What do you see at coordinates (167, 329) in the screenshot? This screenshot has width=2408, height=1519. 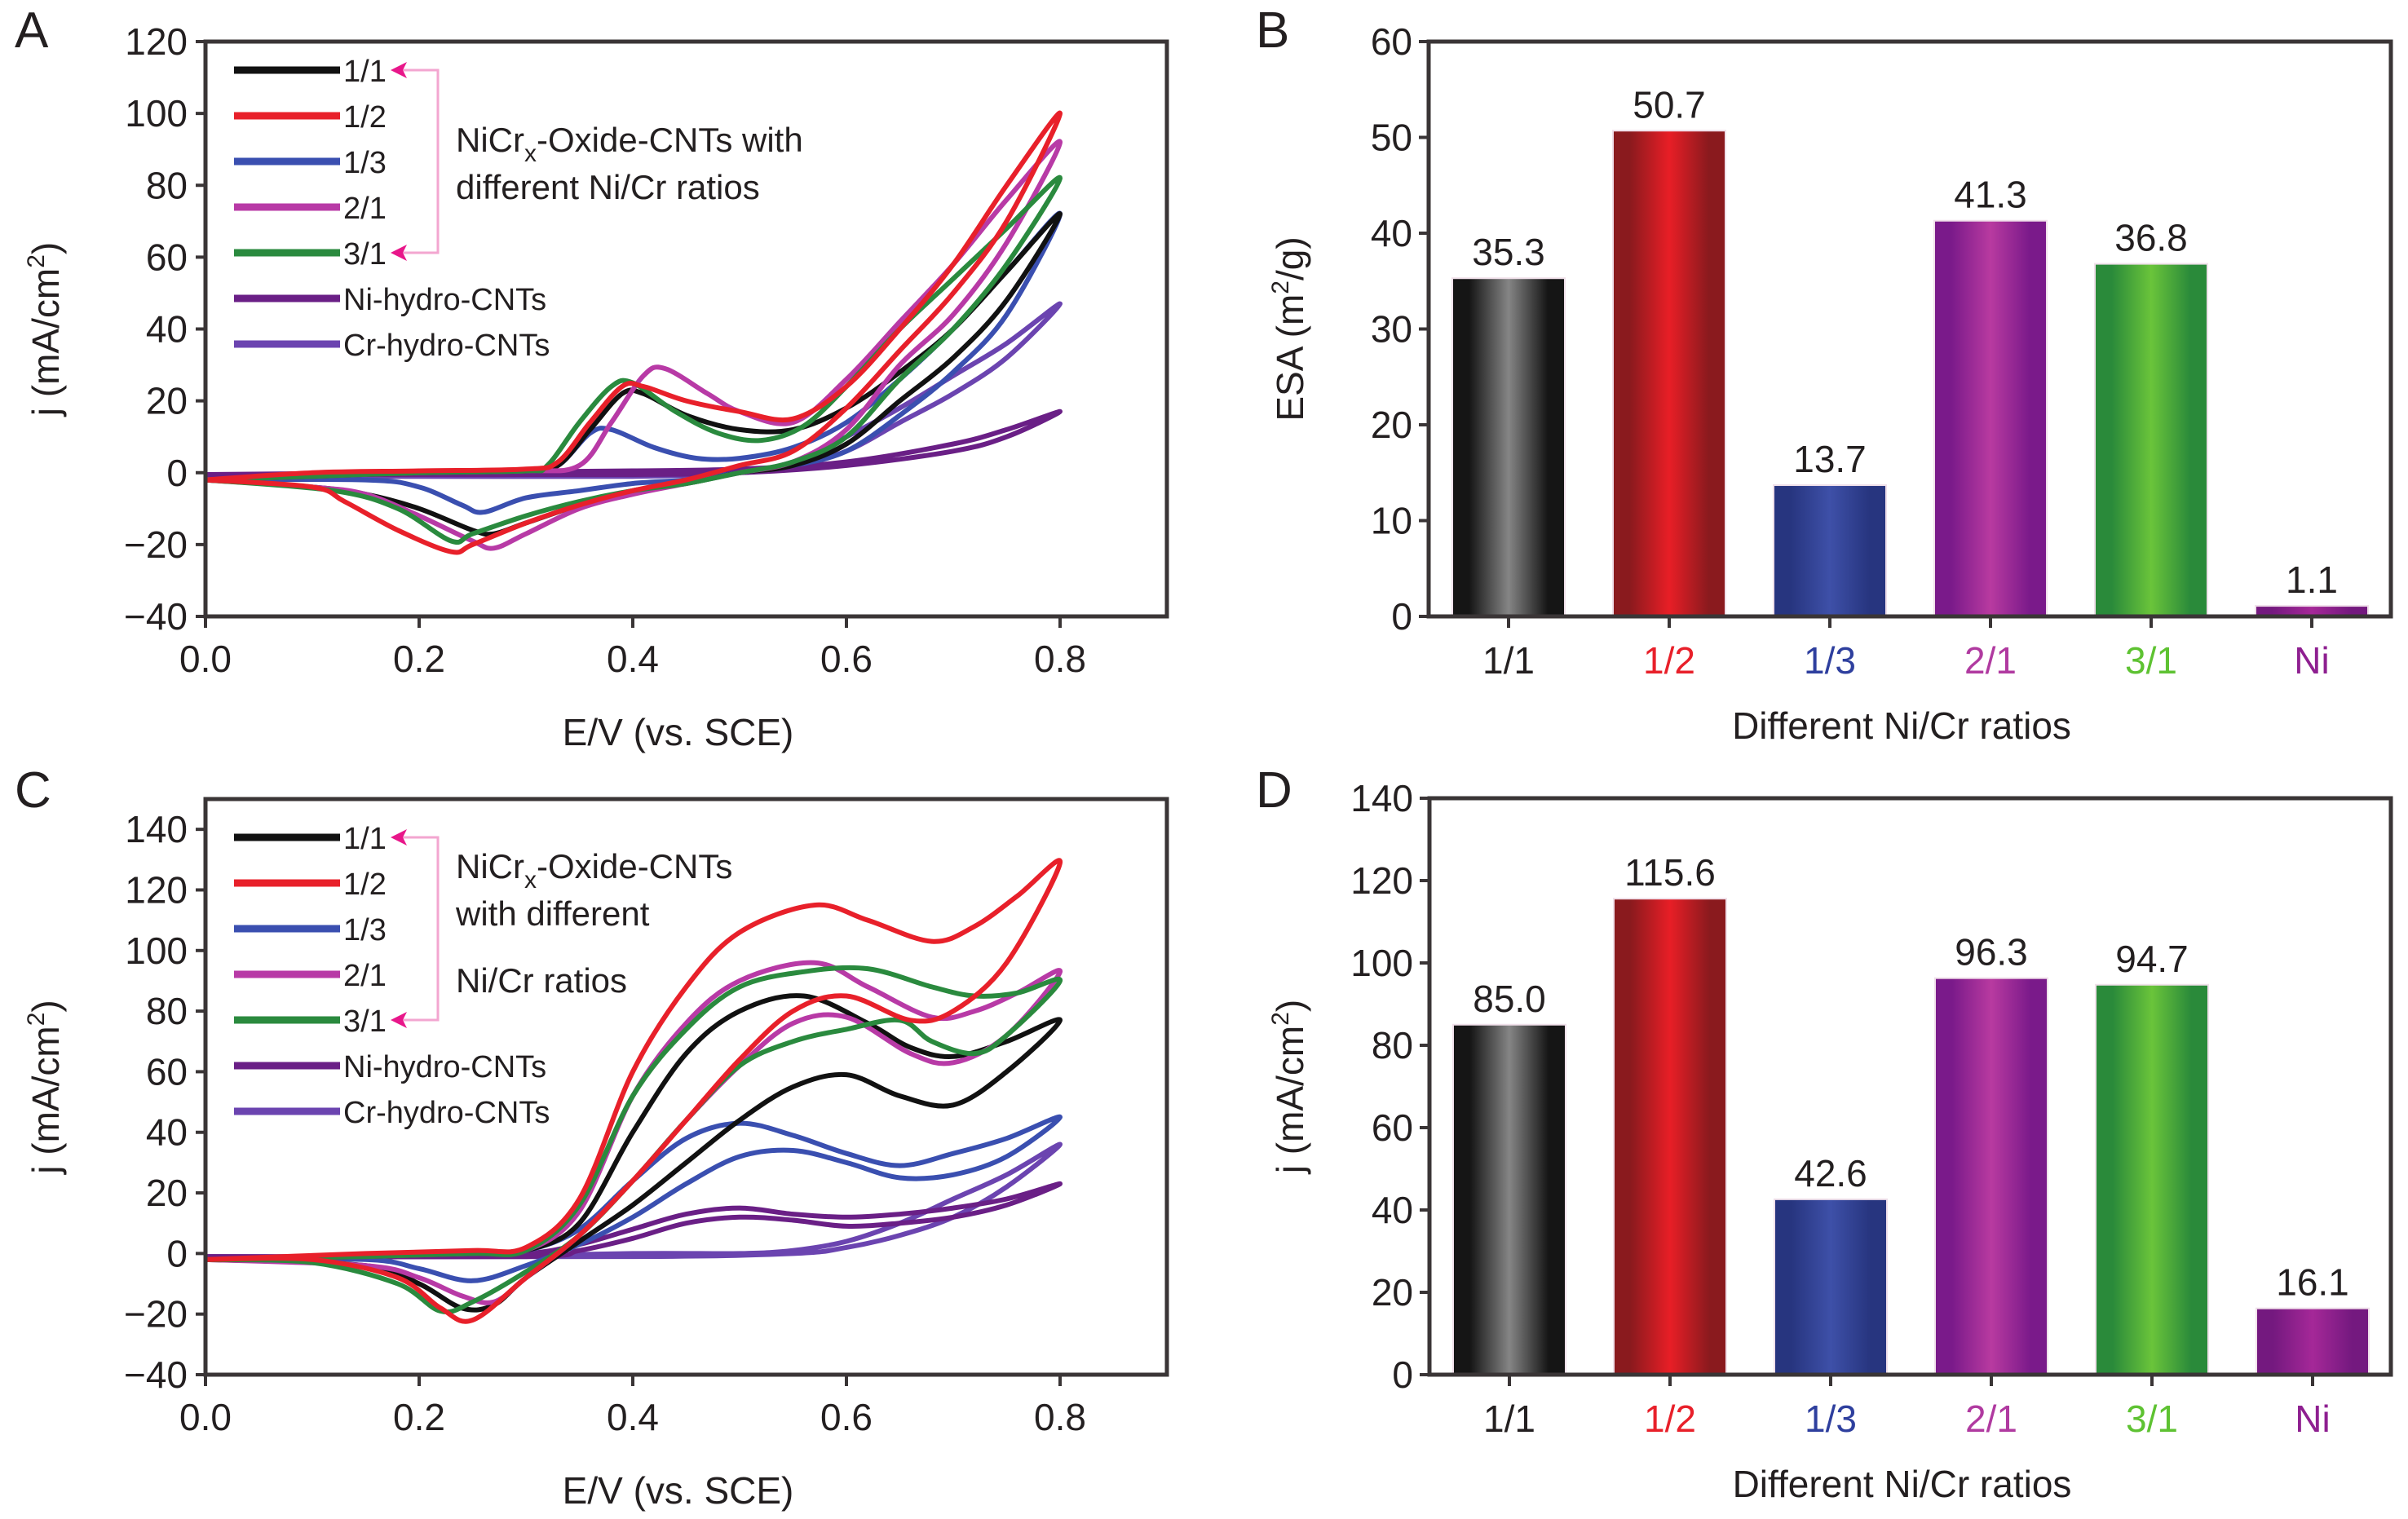 I see `panel-a-y-tick-label: 40` at bounding box center [167, 329].